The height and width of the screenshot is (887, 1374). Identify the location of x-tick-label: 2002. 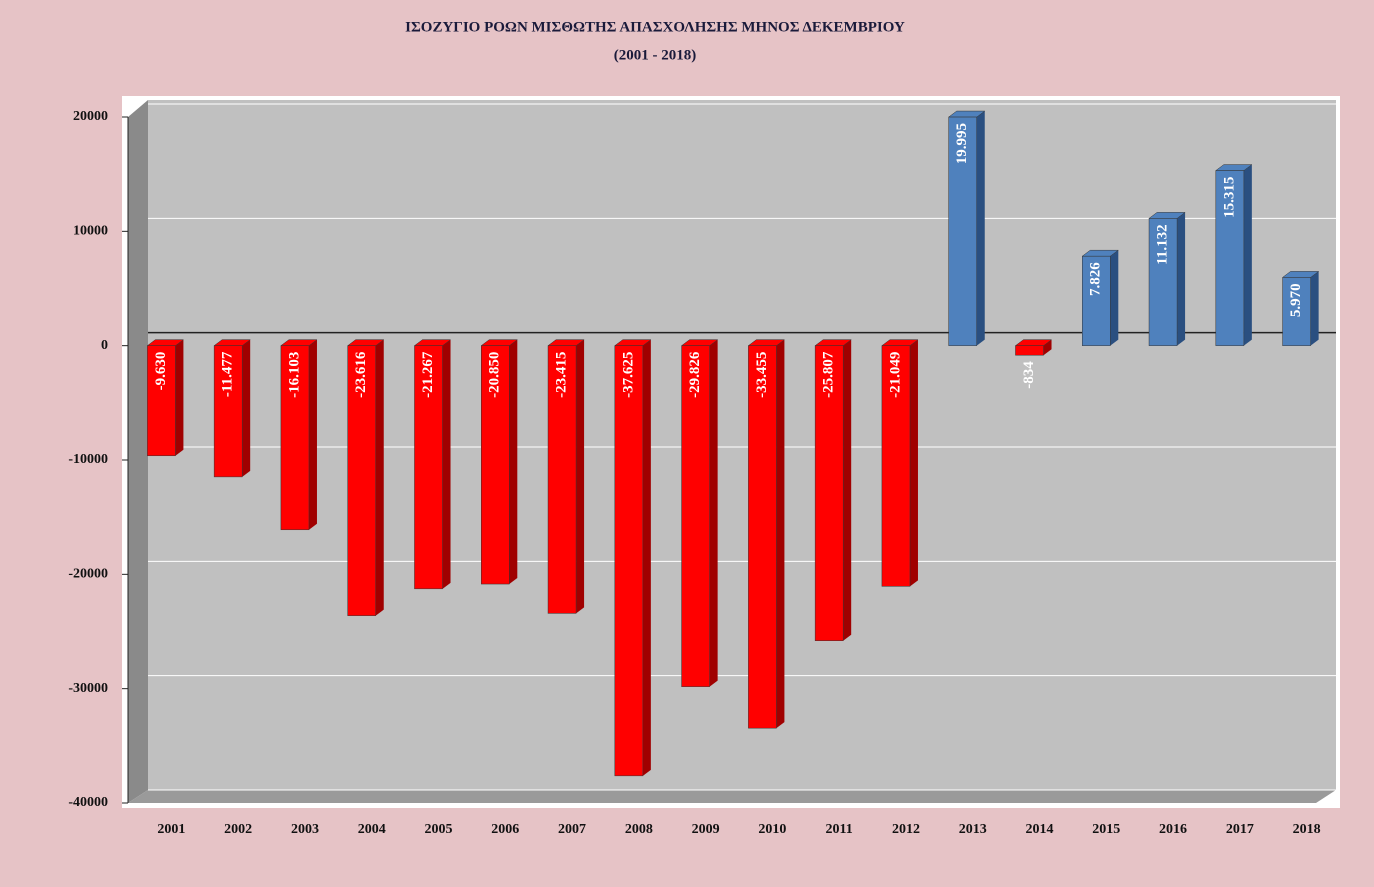
(238, 829).